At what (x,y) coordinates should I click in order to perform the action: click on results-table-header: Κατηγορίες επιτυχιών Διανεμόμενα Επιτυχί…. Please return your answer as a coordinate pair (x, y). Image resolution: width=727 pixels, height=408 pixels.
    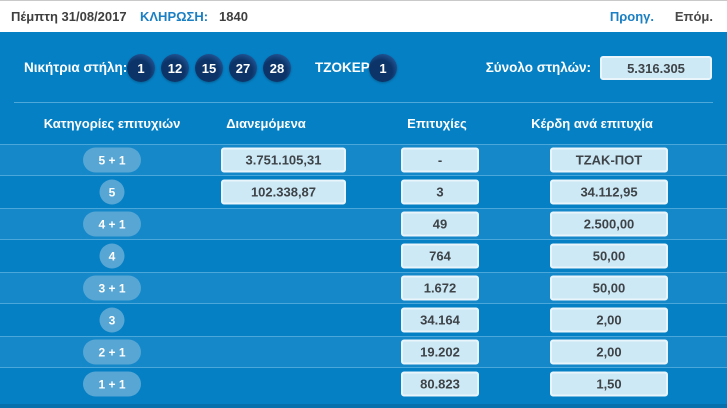
    Looking at the image, I should click on (363, 123).